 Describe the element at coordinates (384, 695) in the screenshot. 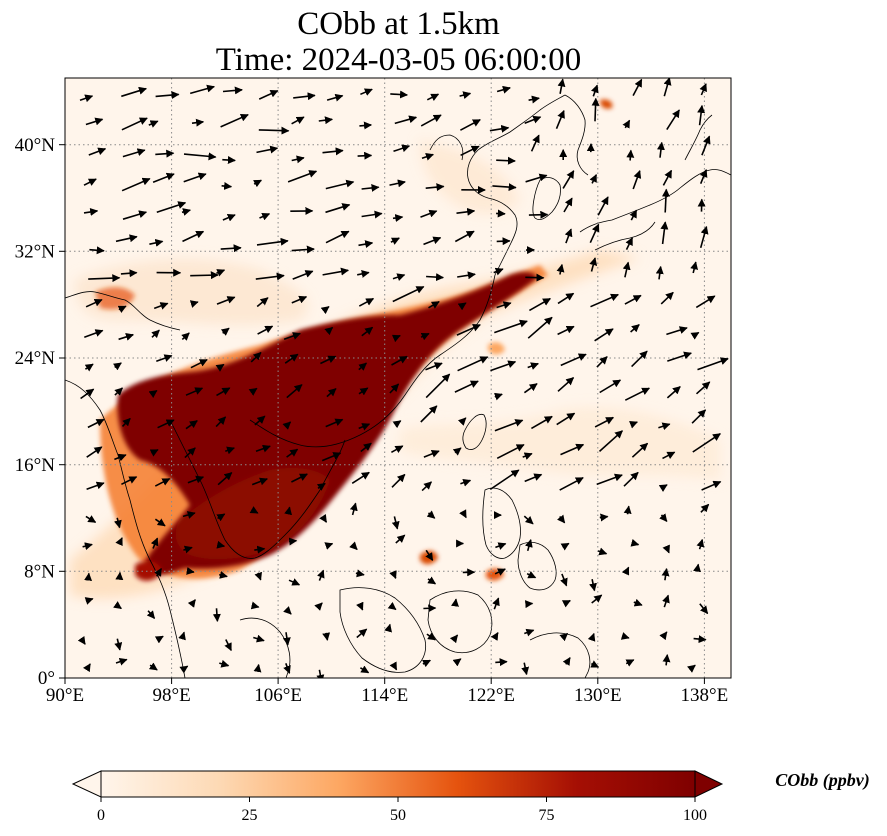

I see `lon-tick-label: 114°E` at that location.